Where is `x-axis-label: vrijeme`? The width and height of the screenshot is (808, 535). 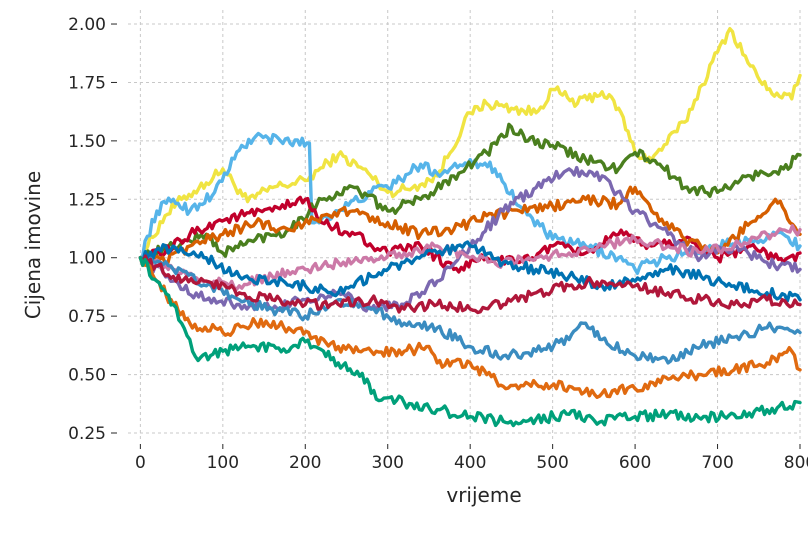
x-axis-label: vrijeme is located at coordinates (483, 495).